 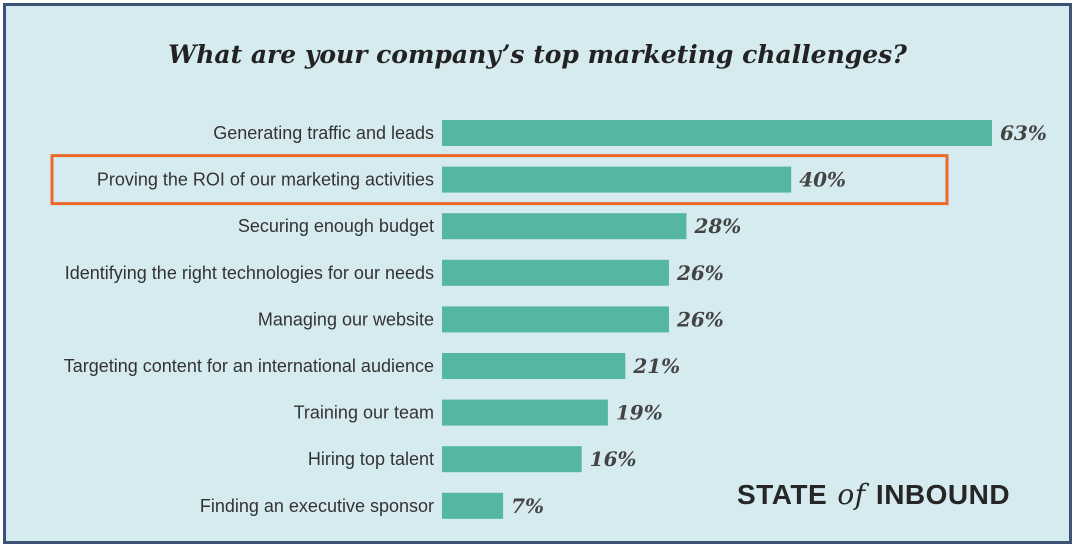 I want to click on brand-logo: STATE of INBOUND, so click(x=873, y=494).